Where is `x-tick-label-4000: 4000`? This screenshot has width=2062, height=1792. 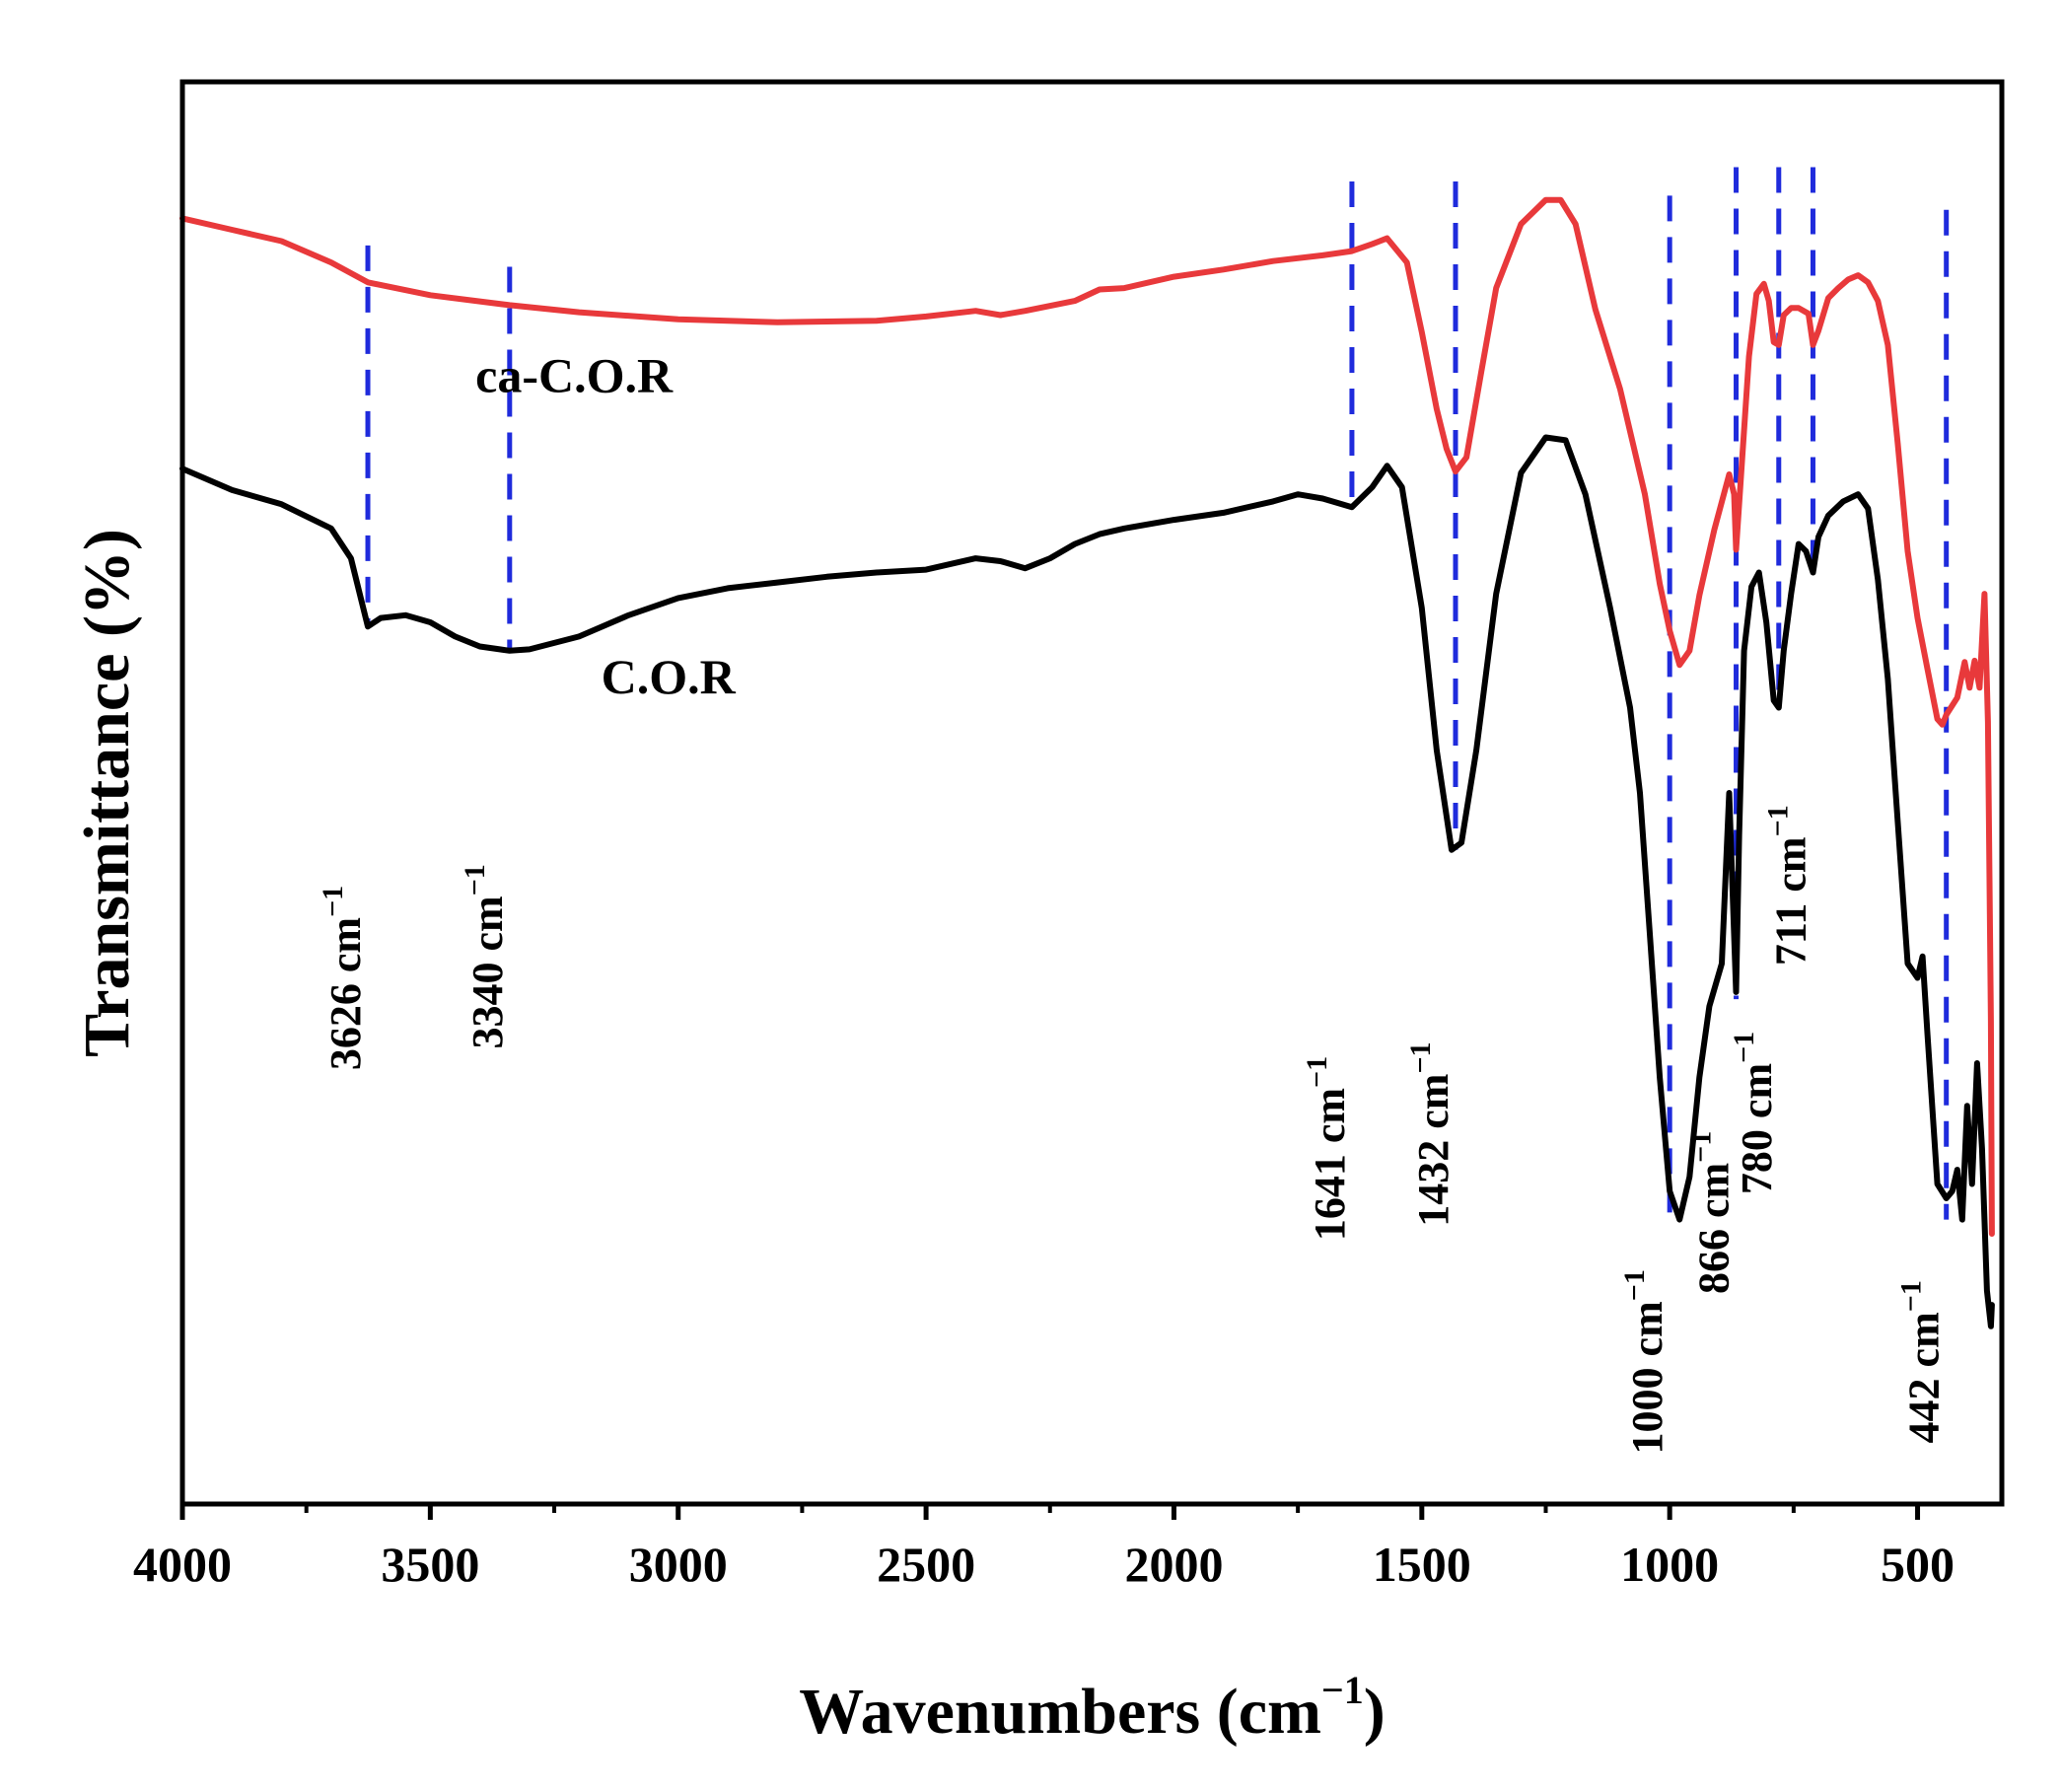 x-tick-label-4000: 4000 is located at coordinates (182, 1564).